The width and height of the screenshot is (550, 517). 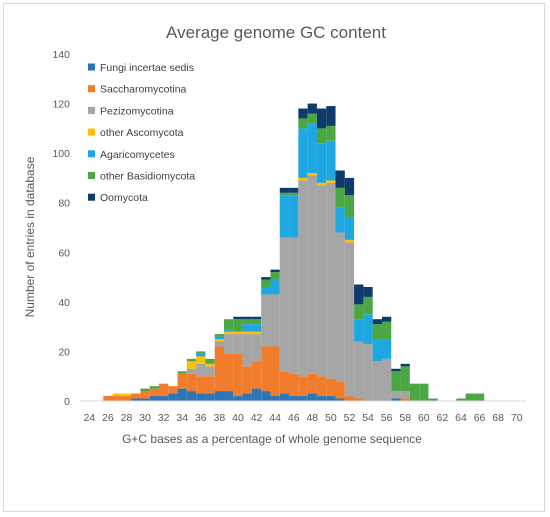 What do you see at coordinates (61, 154) in the screenshot?
I see `y-tick-label: 100` at bounding box center [61, 154].